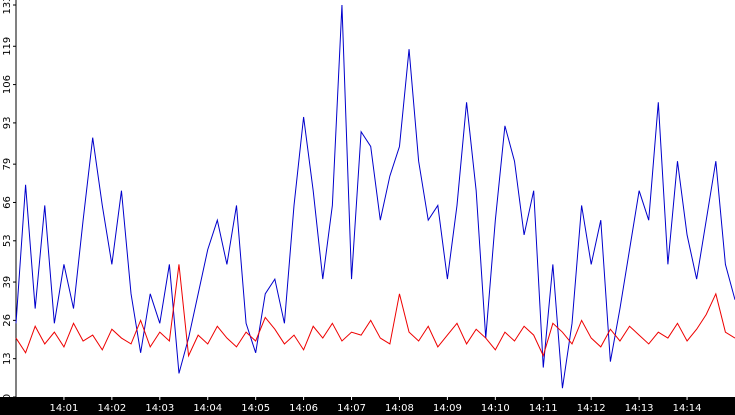  Describe the element at coordinates (7, 320) in the screenshot. I see `y-tick-label: 26` at that location.